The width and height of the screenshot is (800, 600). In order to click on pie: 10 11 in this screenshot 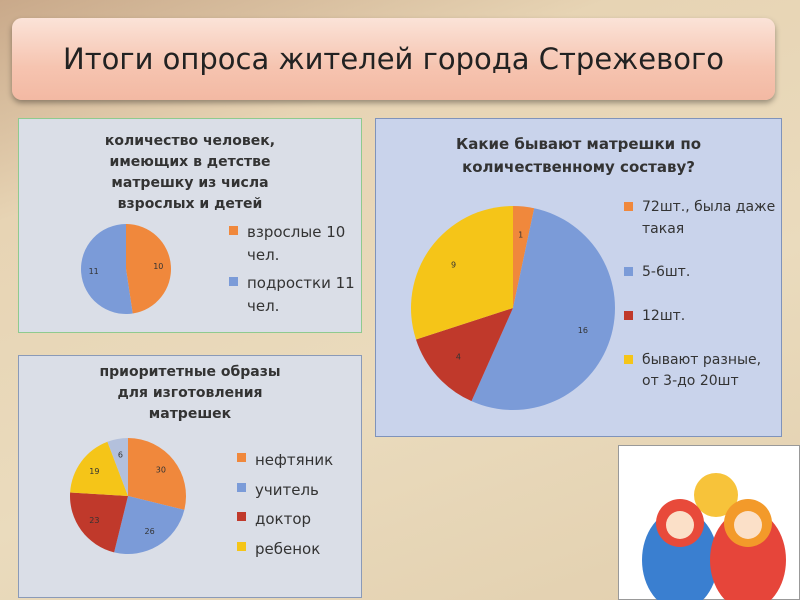, I will do `click(126, 269)`.